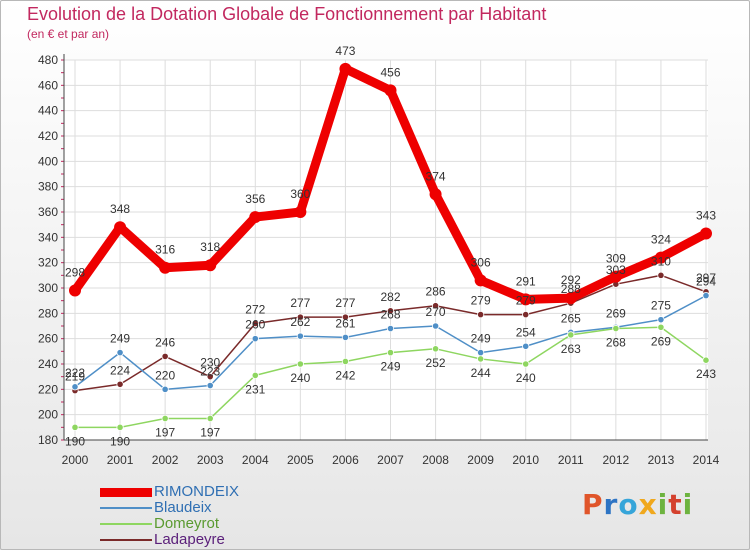 This screenshot has height=550, width=750. I want to click on data-label-ladapeyre: 286, so click(436, 292).